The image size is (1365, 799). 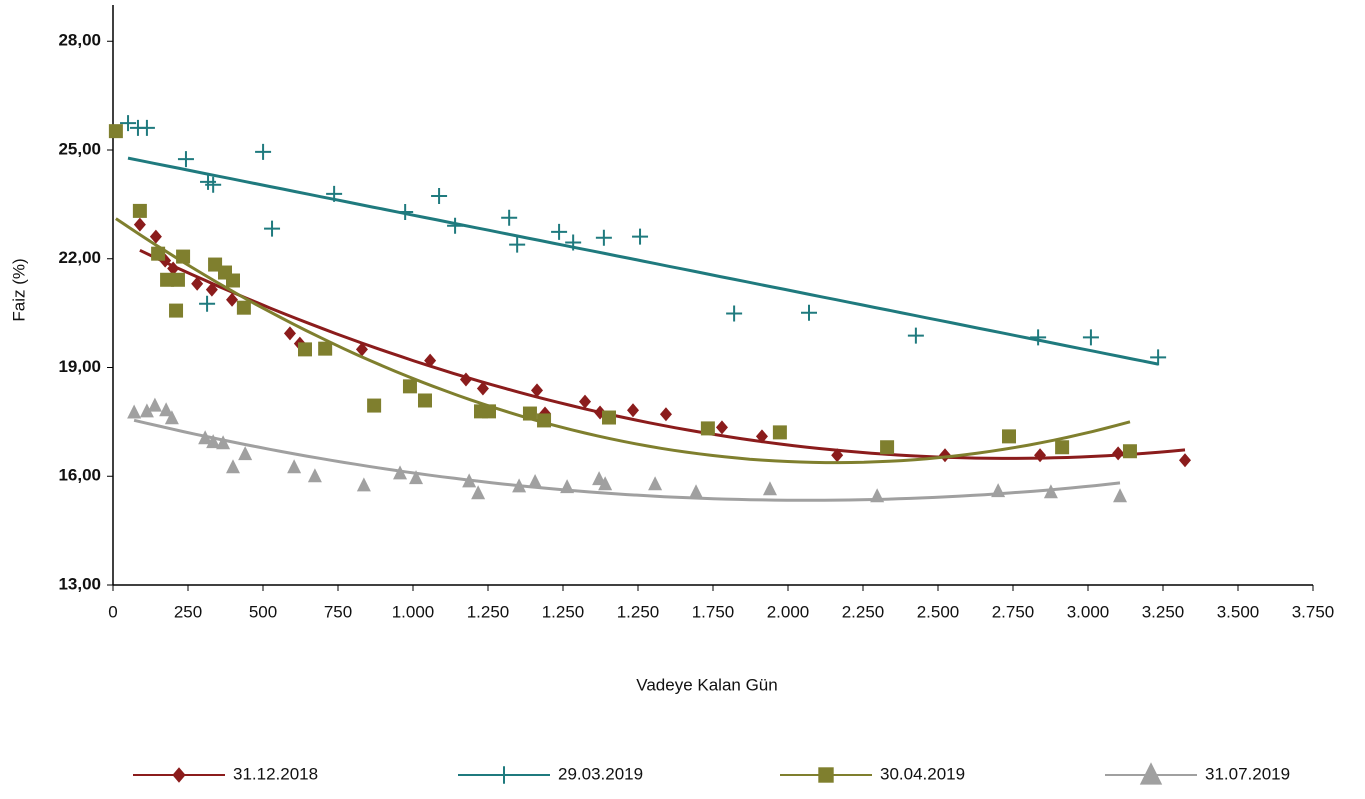 I want to click on x-tick-label: 2.500, so click(x=938, y=611).